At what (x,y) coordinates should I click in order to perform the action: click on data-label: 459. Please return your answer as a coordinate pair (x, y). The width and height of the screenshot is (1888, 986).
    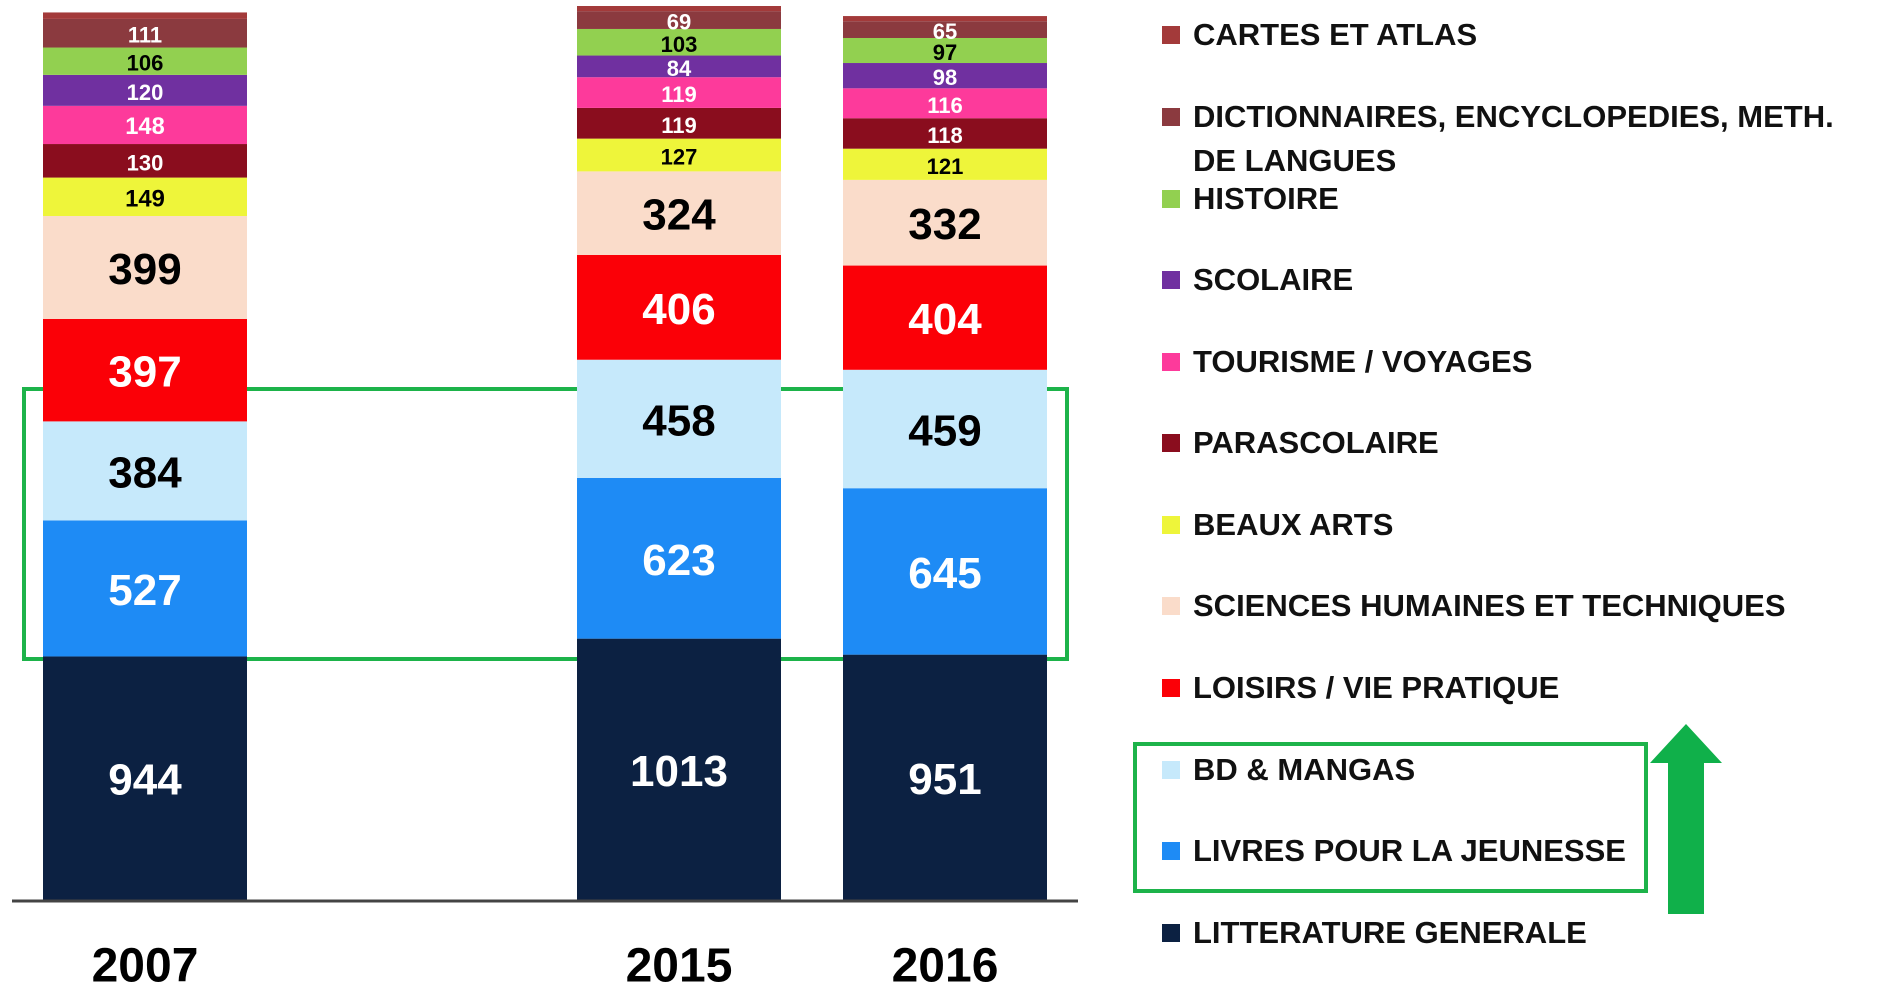
    Looking at the image, I should click on (944, 431).